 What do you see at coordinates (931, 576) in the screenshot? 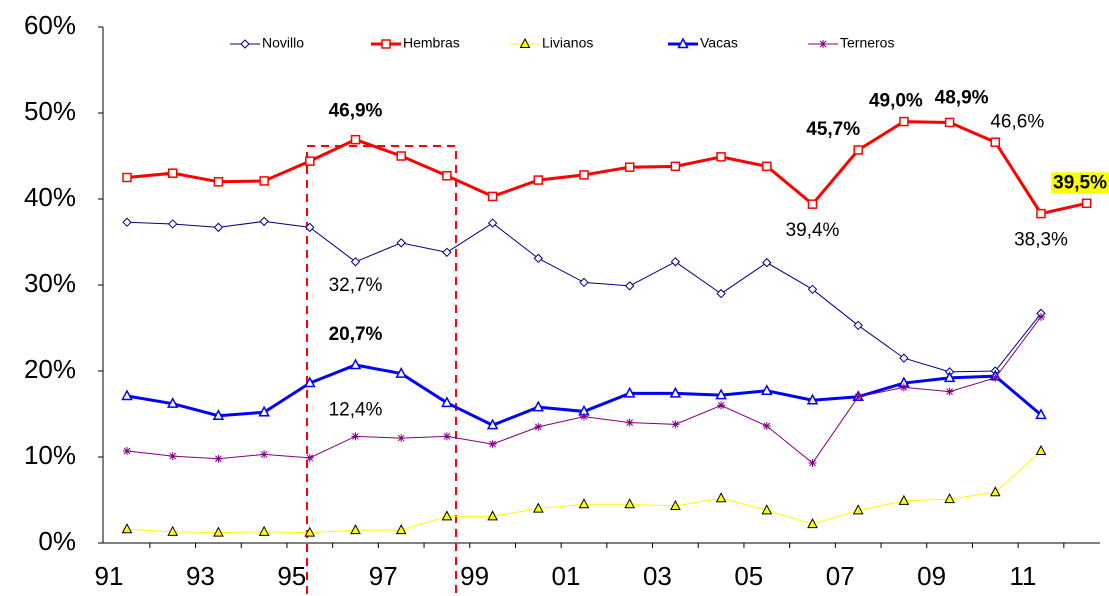
I see `x-tick-label: 09` at bounding box center [931, 576].